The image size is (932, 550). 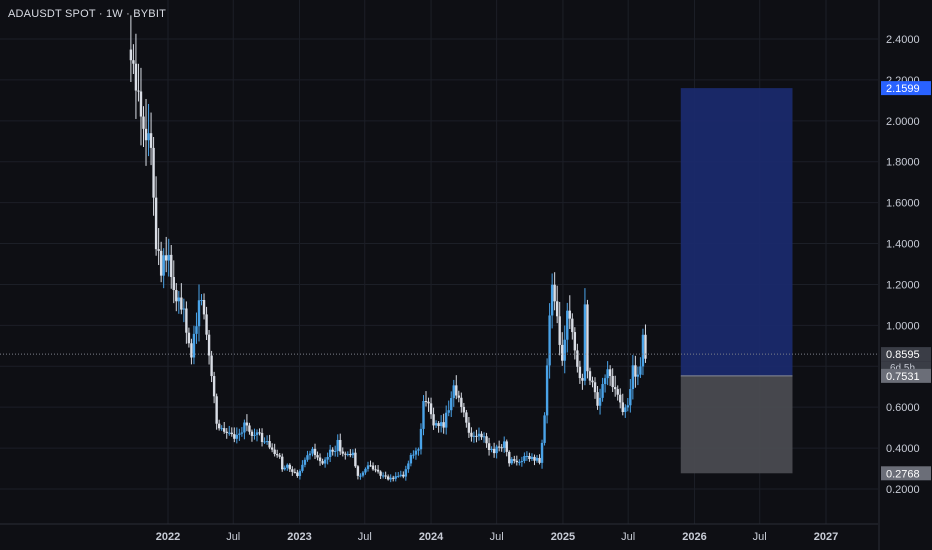 I want to click on time-tick-label: 2027, so click(x=826, y=537).